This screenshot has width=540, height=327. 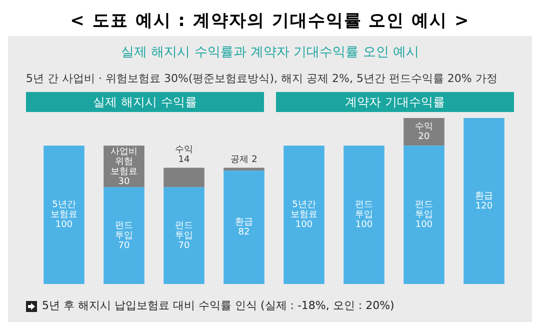 I want to click on text: 5년 후 해지시 납입보험료 대비 수익률 인식 (실제 : -18%, 오인 : 20%), so click(x=218, y=306).